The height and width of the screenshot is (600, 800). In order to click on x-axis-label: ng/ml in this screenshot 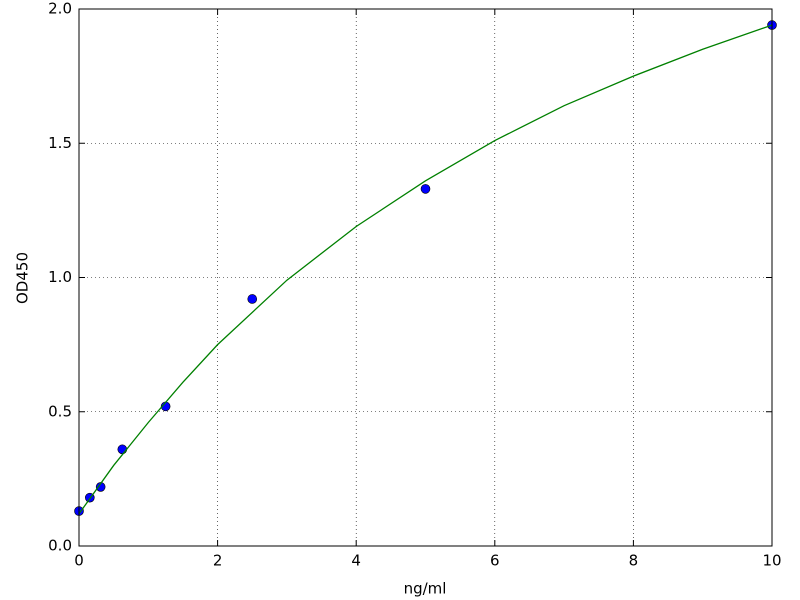, I will do `click(425, 589)`.